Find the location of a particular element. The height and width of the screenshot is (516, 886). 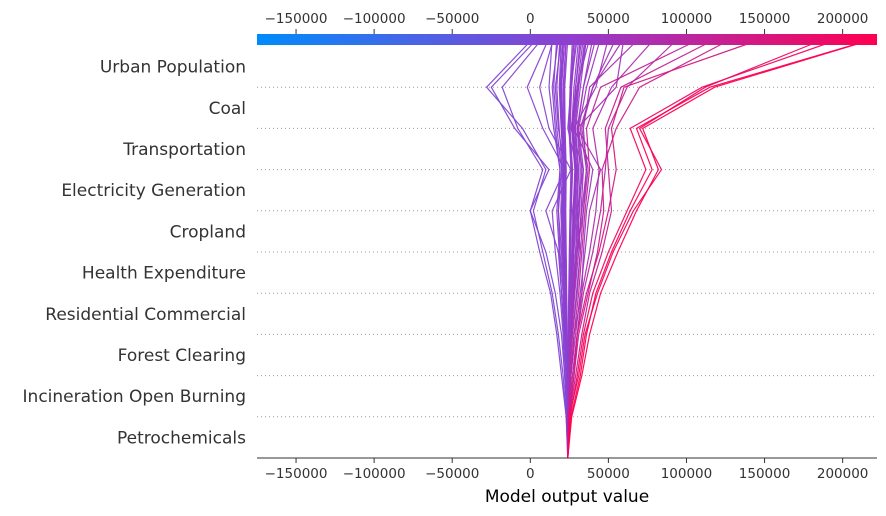

top-tick-label: 100000 is located at coordinates (687, 19).